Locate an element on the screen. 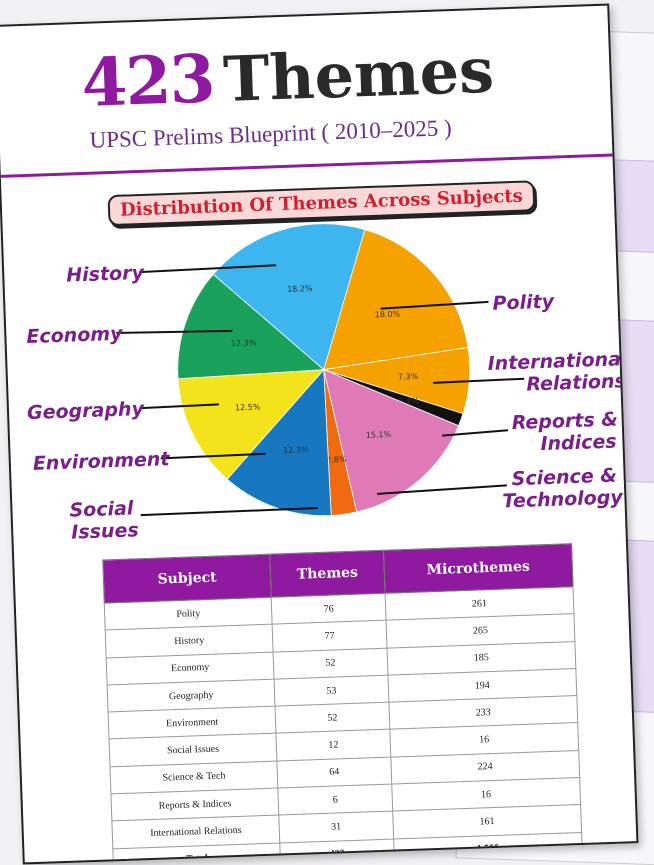 Image resolution: width=654 pixels, height=865 pixels. leader-economy is located at coordinates (174, 331).